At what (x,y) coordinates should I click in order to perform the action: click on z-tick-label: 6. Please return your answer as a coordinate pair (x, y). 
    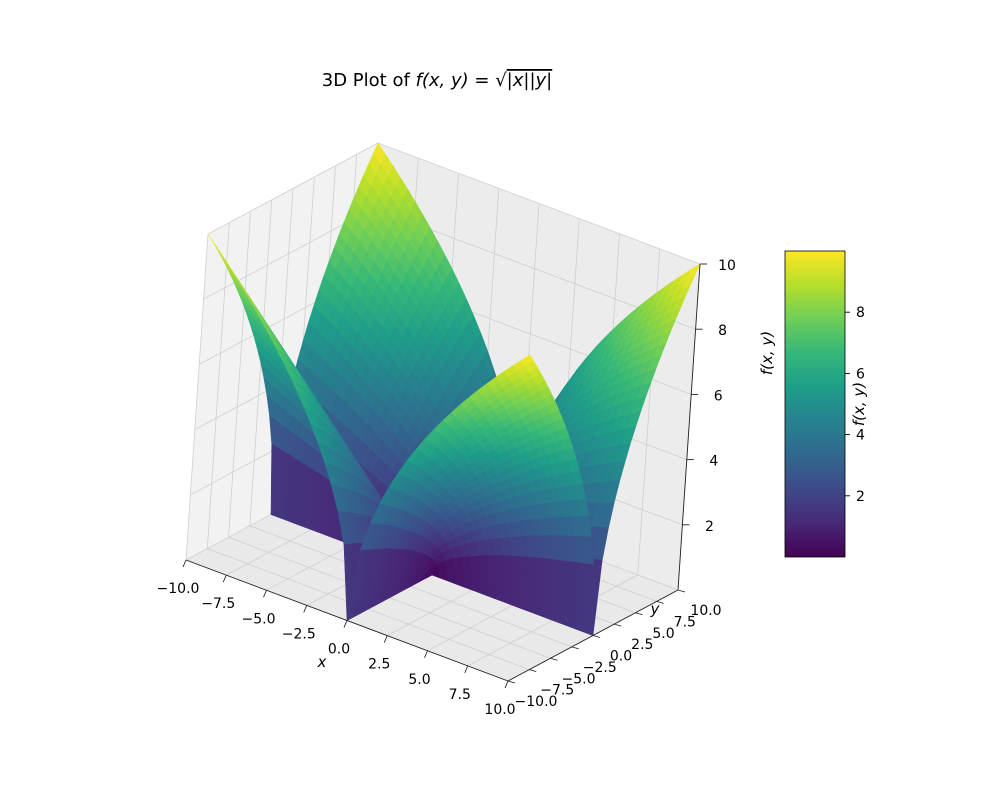
    Looking at the image, I should click on (718, 396).